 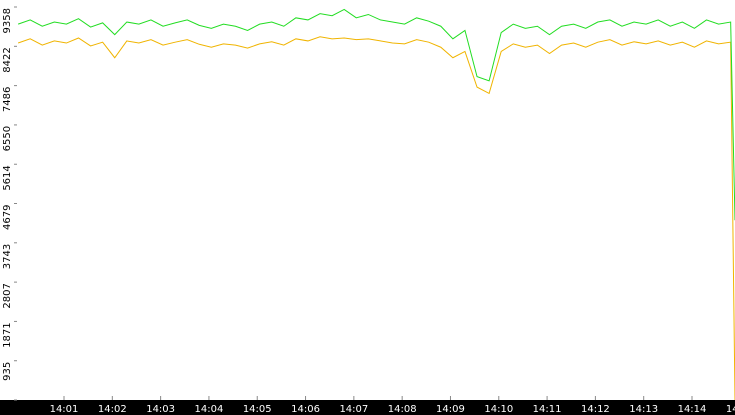 I want to click on x-tick-label: 14:15, so click(x=730, y=409).